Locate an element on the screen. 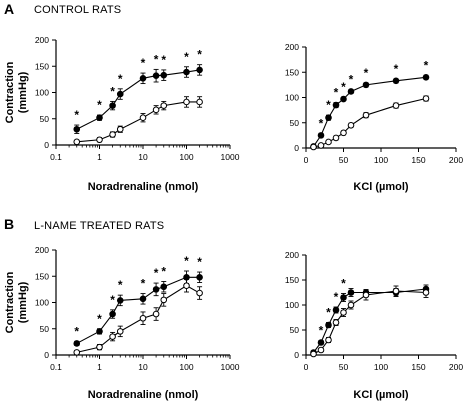 The height and width of the screenshot is (412, 474). panel-letter-a: A is located at coordinates (9, 9).